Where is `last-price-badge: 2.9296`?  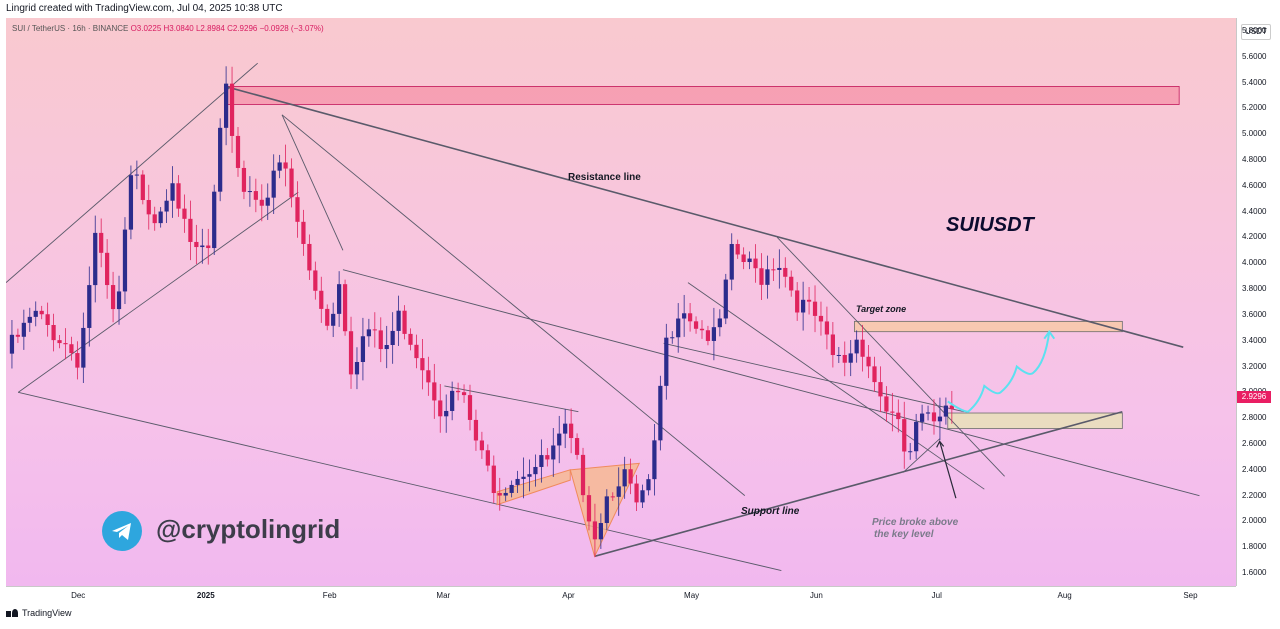
last-price-badge: 2.9296 is located at coordinates (1254, 397).